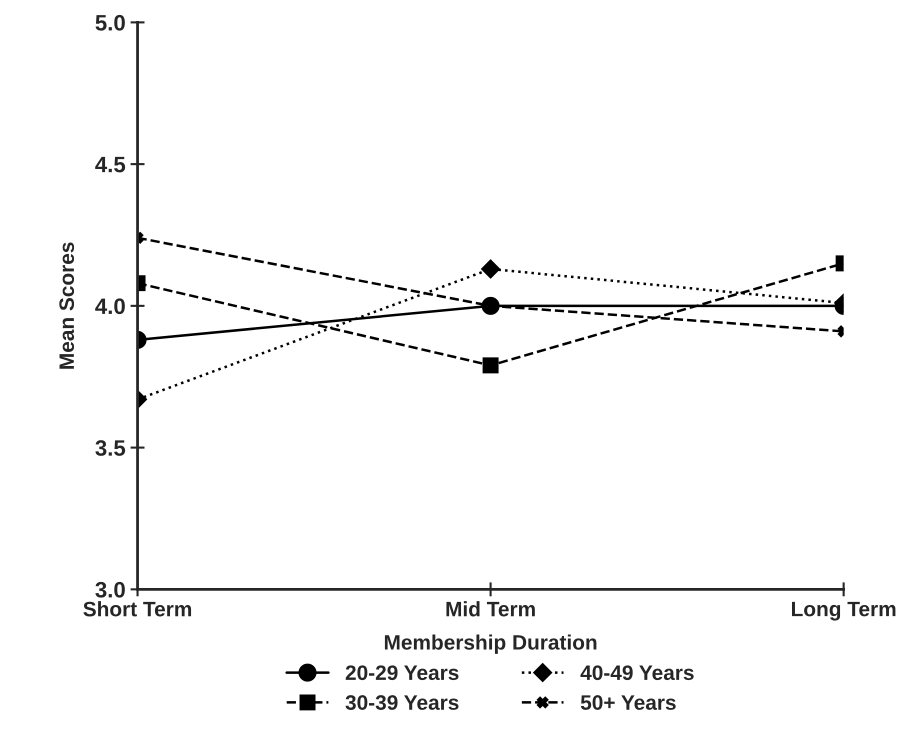 This screenshot has height=746, width=917. What do you see at coordinates (402, 672) in the screenshot?
I see `legend-label: 20-29 Years` at bounding box center [402, 672].